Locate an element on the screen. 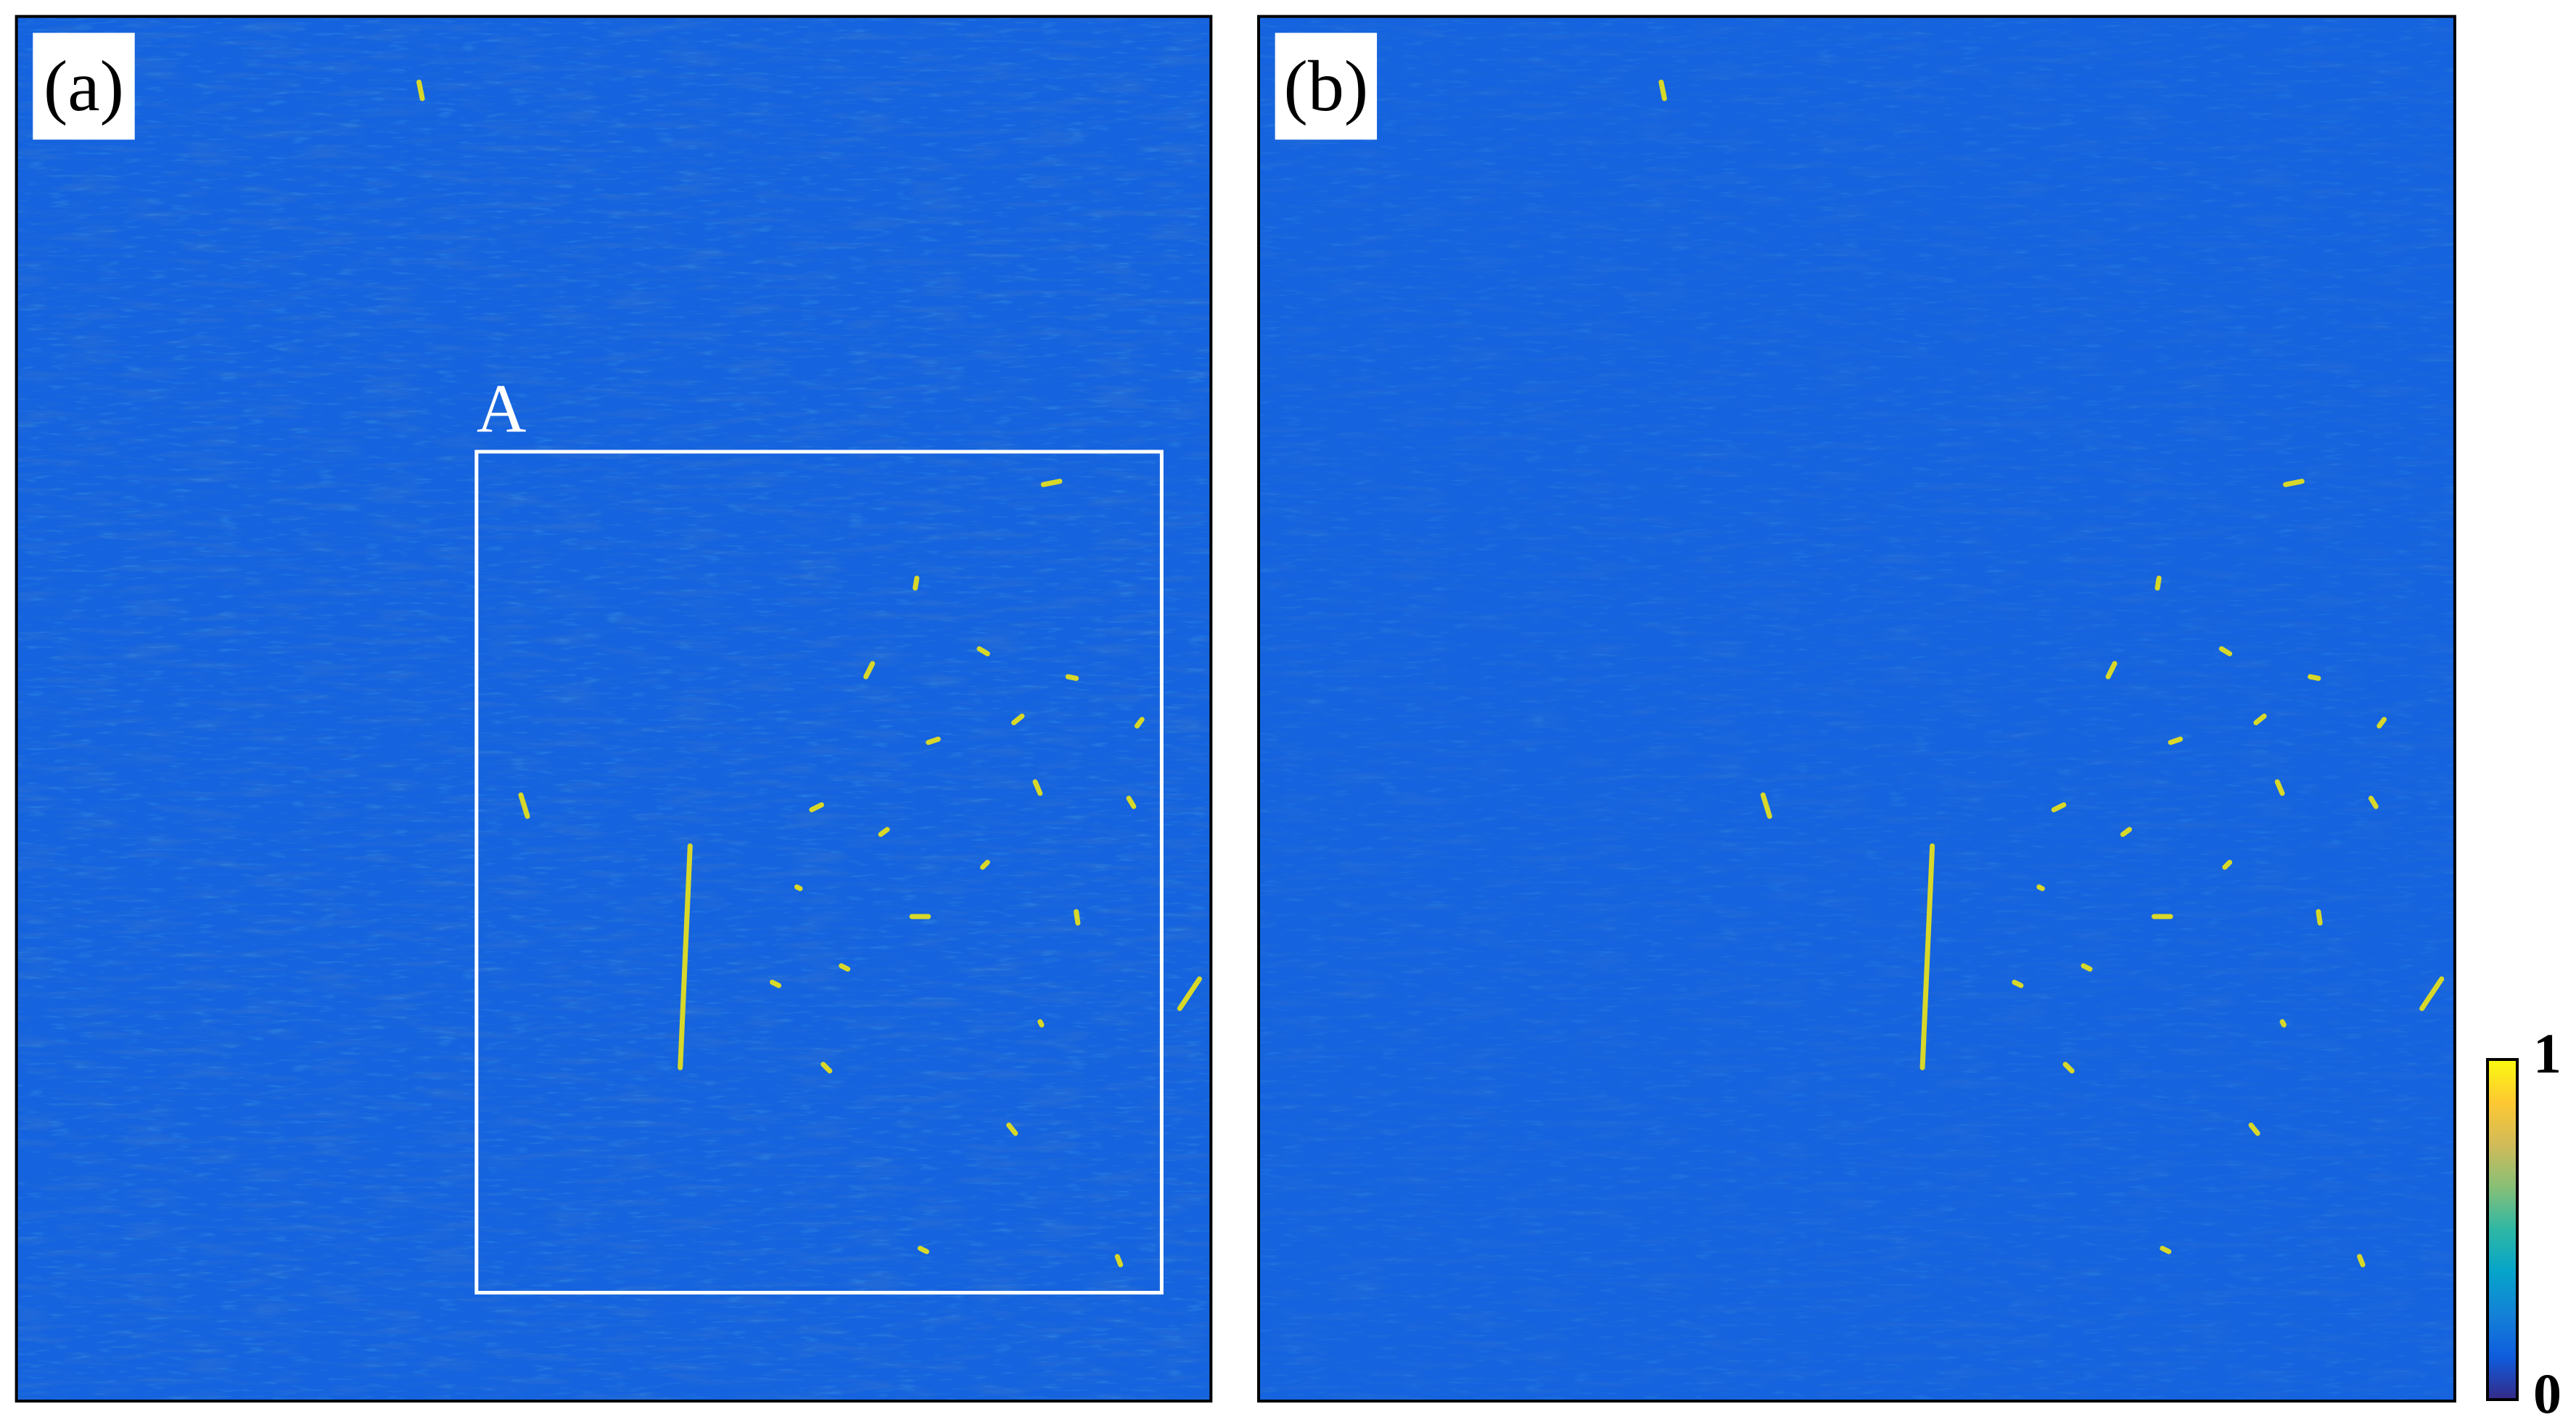 The height and width of the screenshot is (1417, 2576). colorbar is located at coordinates (2502, 1229).